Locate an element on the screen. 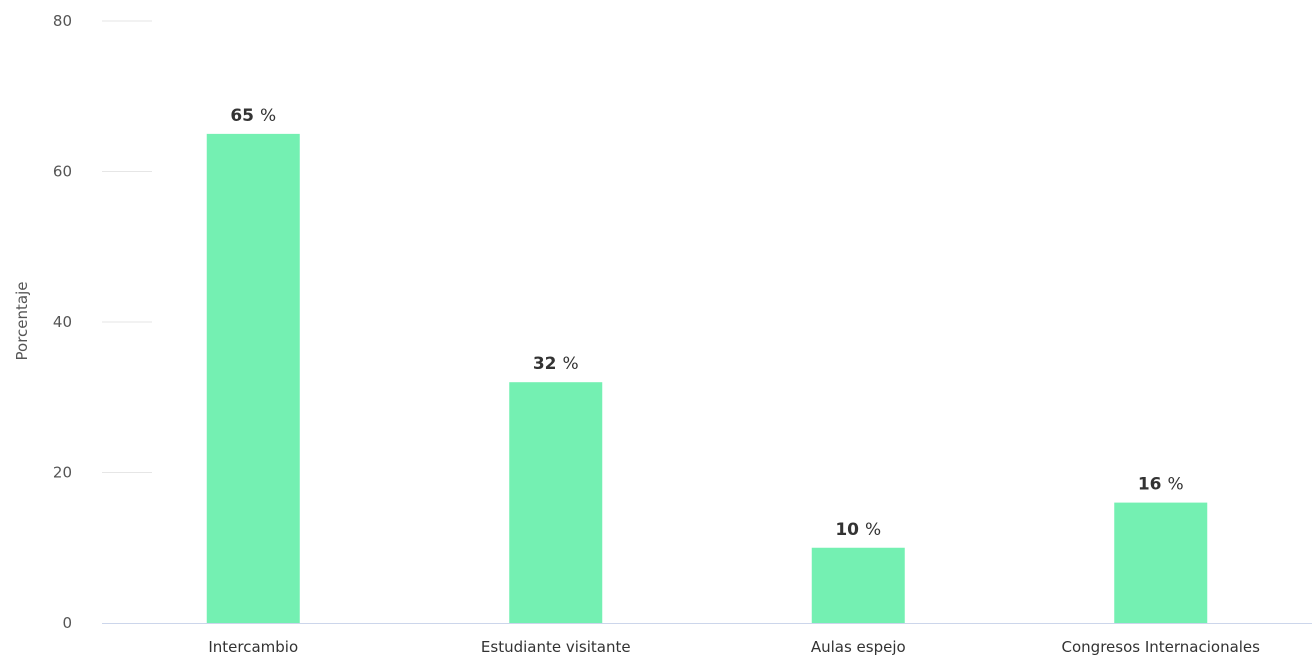 The width and height of the screenshot is (1312, 659). x-tick-label: Intercambio is located at coordinates (253, 647).